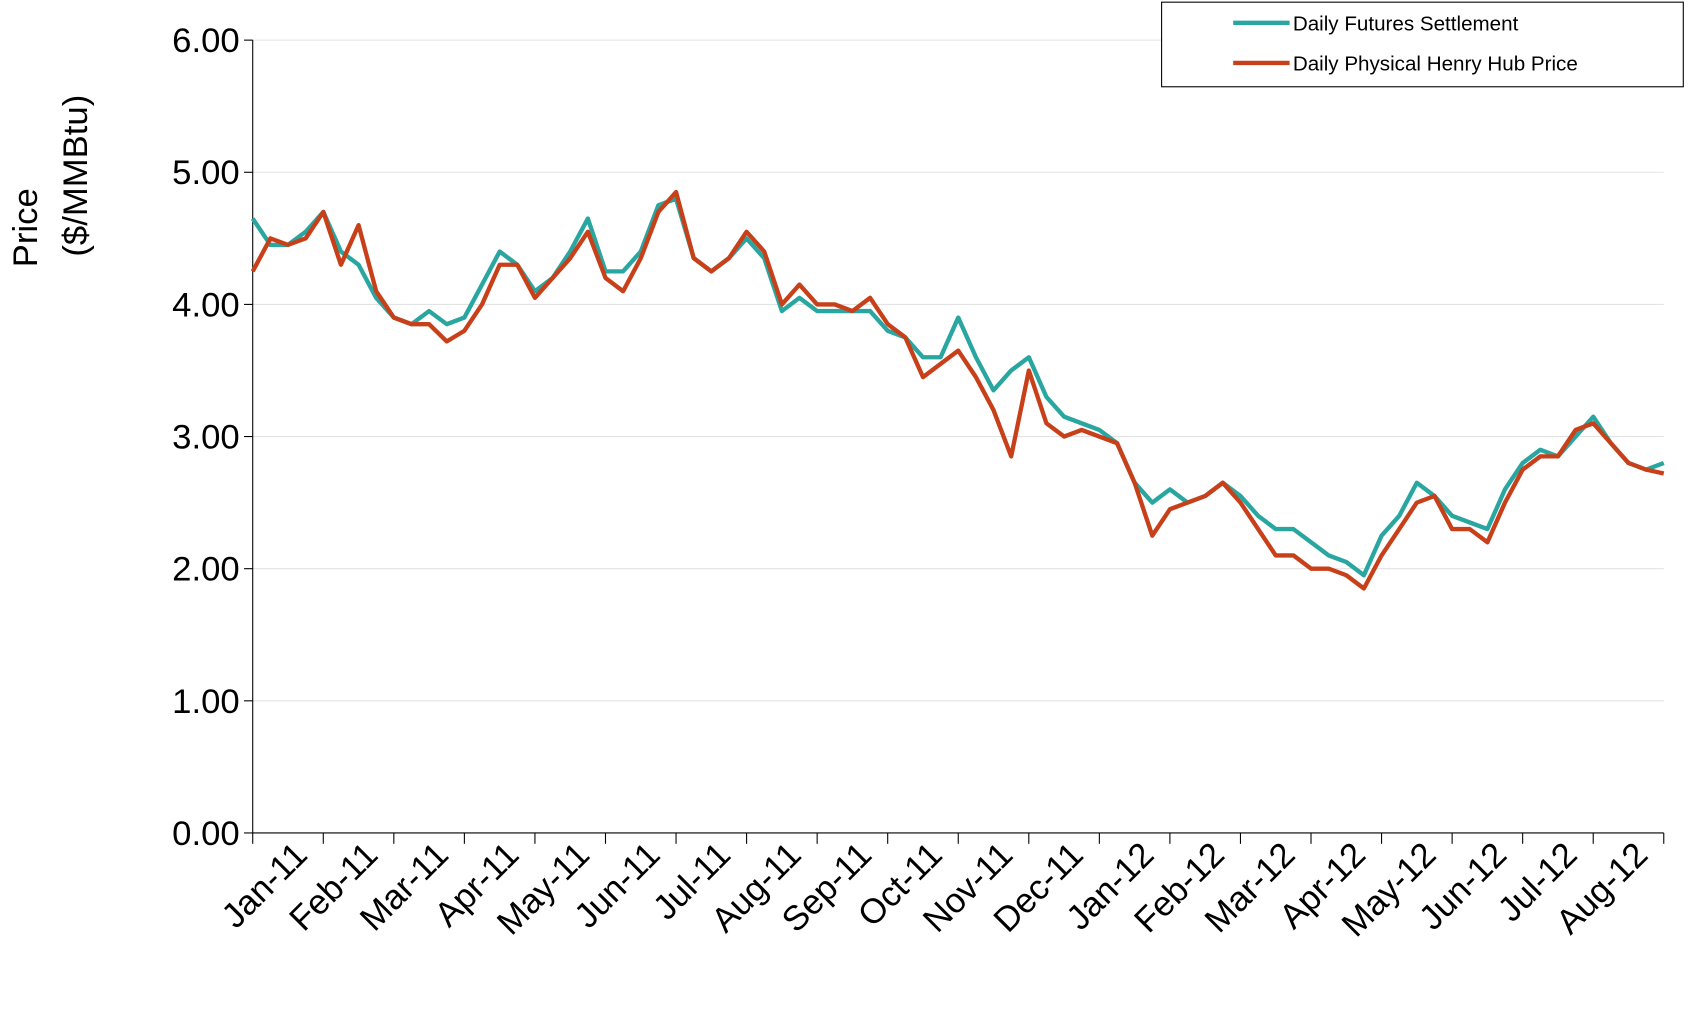 The image size is (1705, 1013). Describe the element at coordinates (206, 570) in the screenshot. I see `y-tick-label: 2.00` at that location.